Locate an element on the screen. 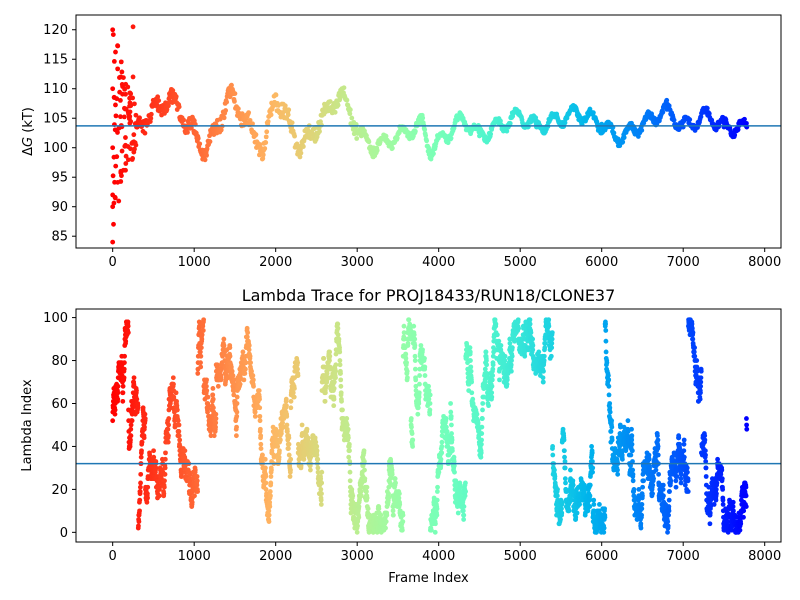  dg-x-tick-label: 8000 is located at coordinates (764, 262).